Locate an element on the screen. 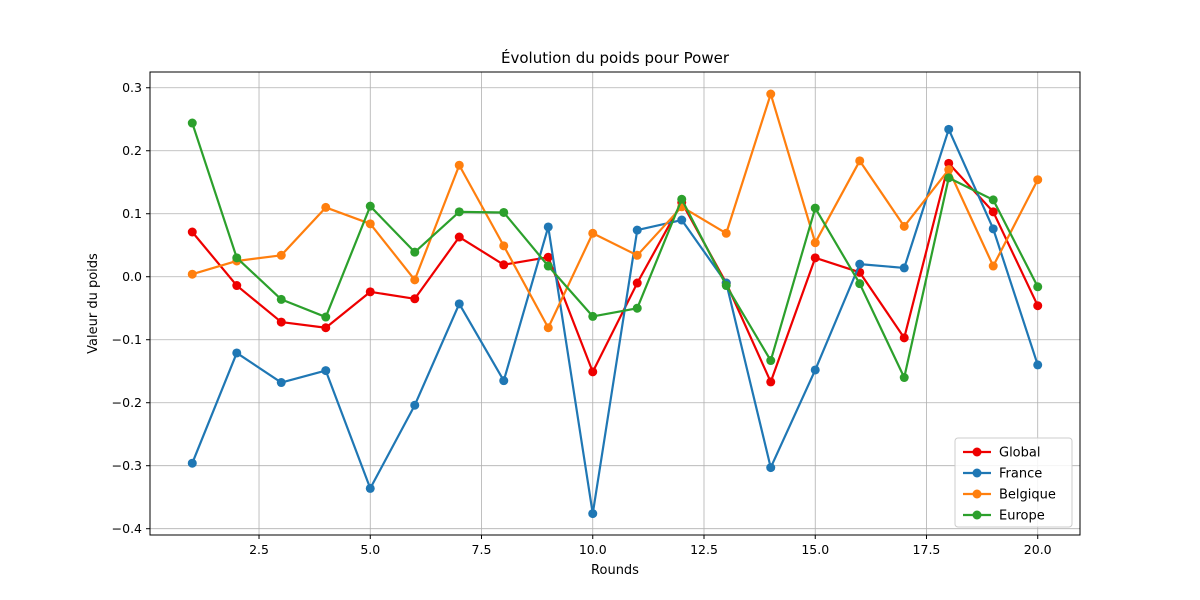 The image size is (1200, 600). x-axis-ticks: 2.5 5.0 7.5 10.0 12.5 15.0 17.5 20.0 is located at coordinates (650, 546).